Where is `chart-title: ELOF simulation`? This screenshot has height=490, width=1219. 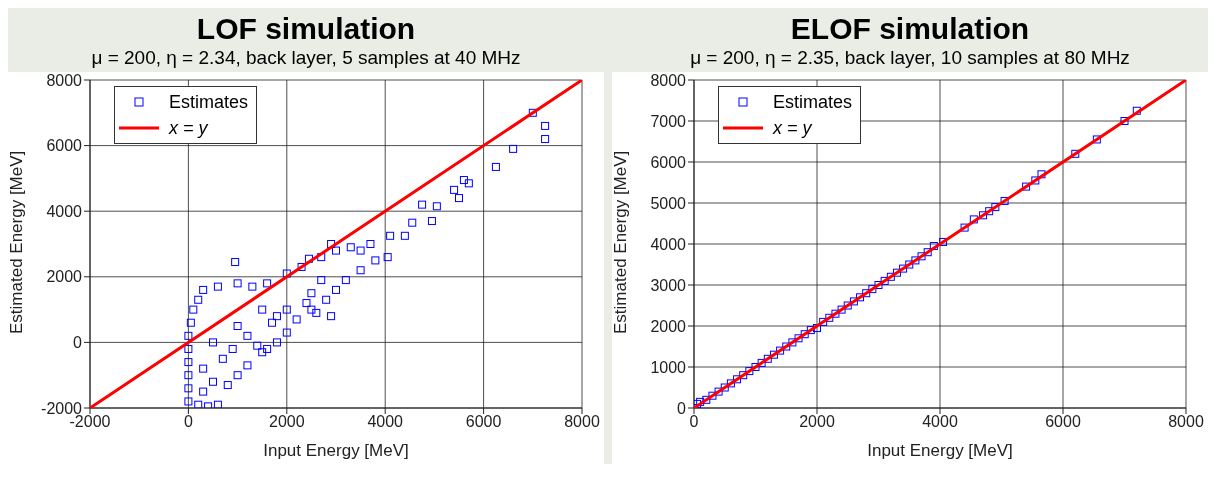 chart-title: ELOF simulation is located at coordinates (910, 29).